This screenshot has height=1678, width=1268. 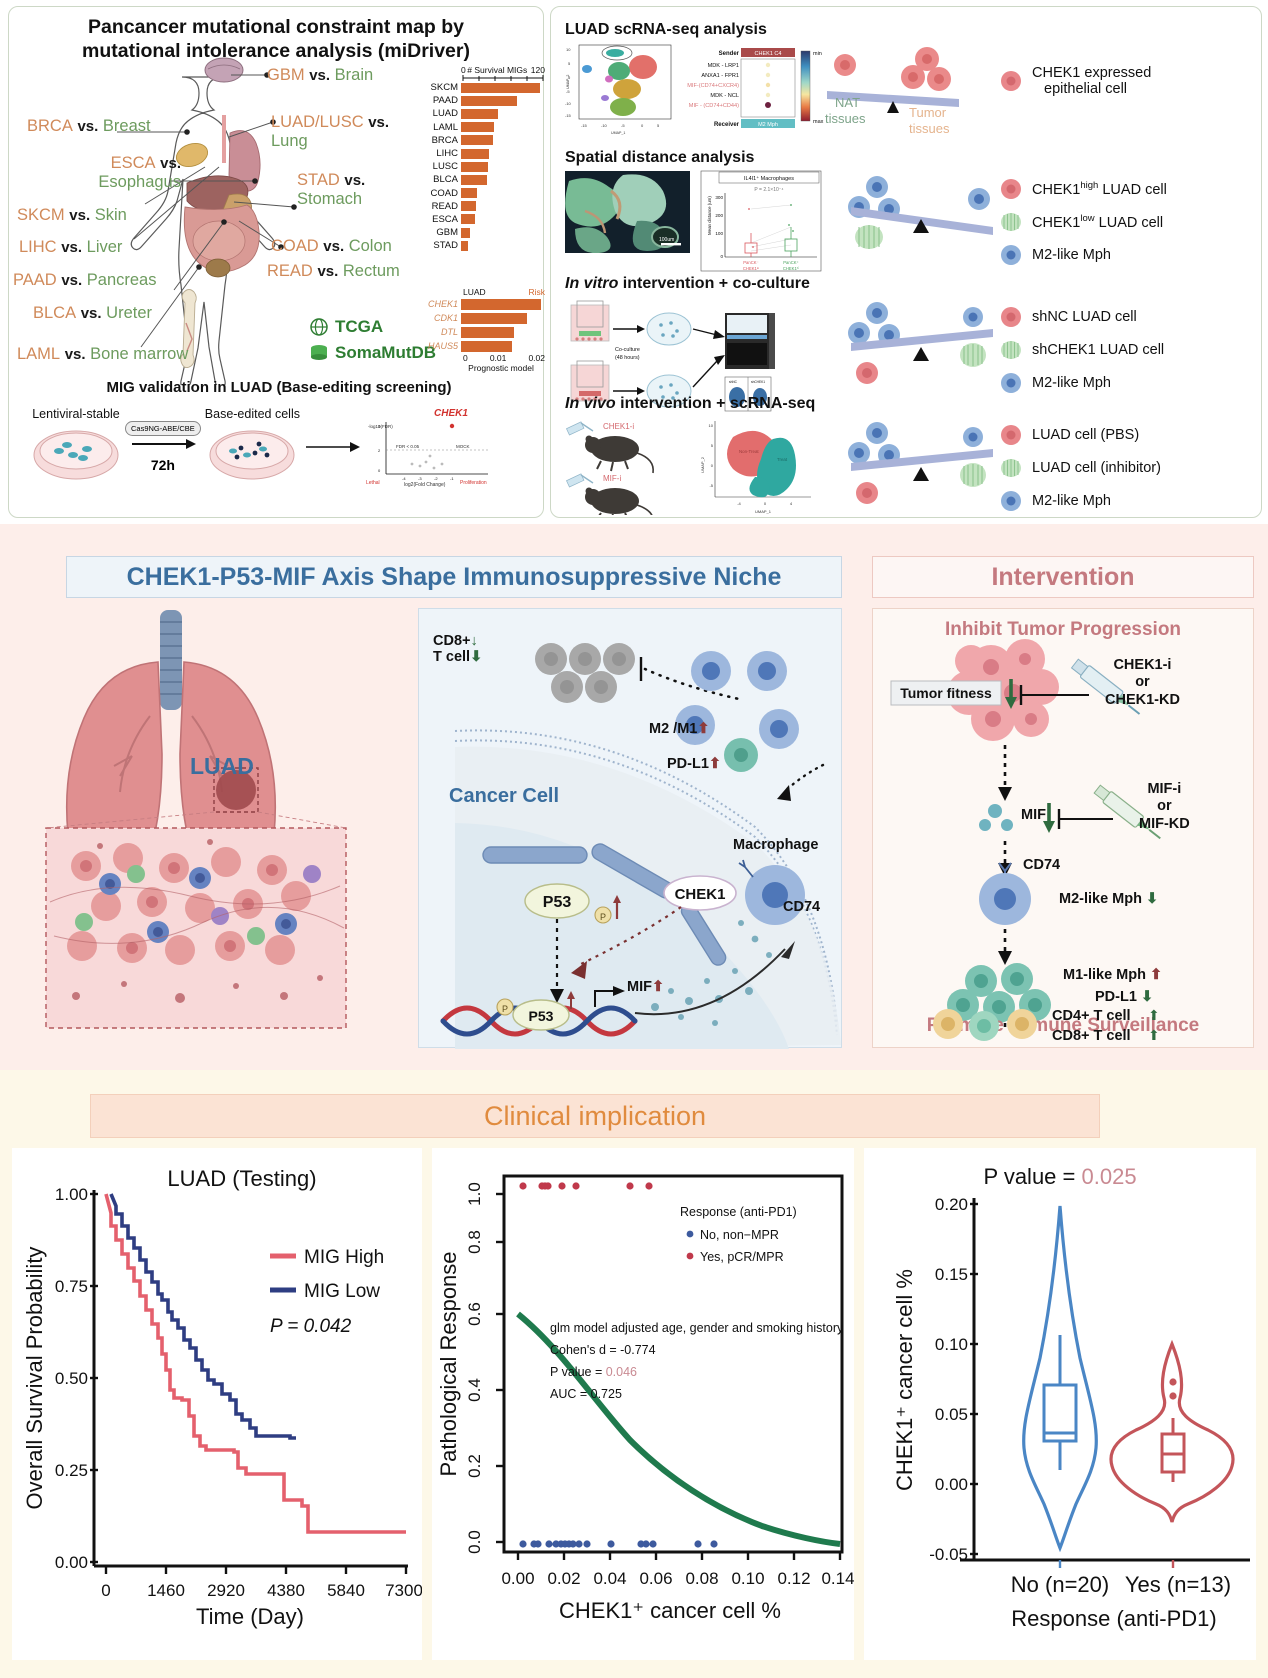 What do you see at coordinates (727, 125) in the screenshot?
I see `svg-text: Receiver` at bounding box center [727, 125].